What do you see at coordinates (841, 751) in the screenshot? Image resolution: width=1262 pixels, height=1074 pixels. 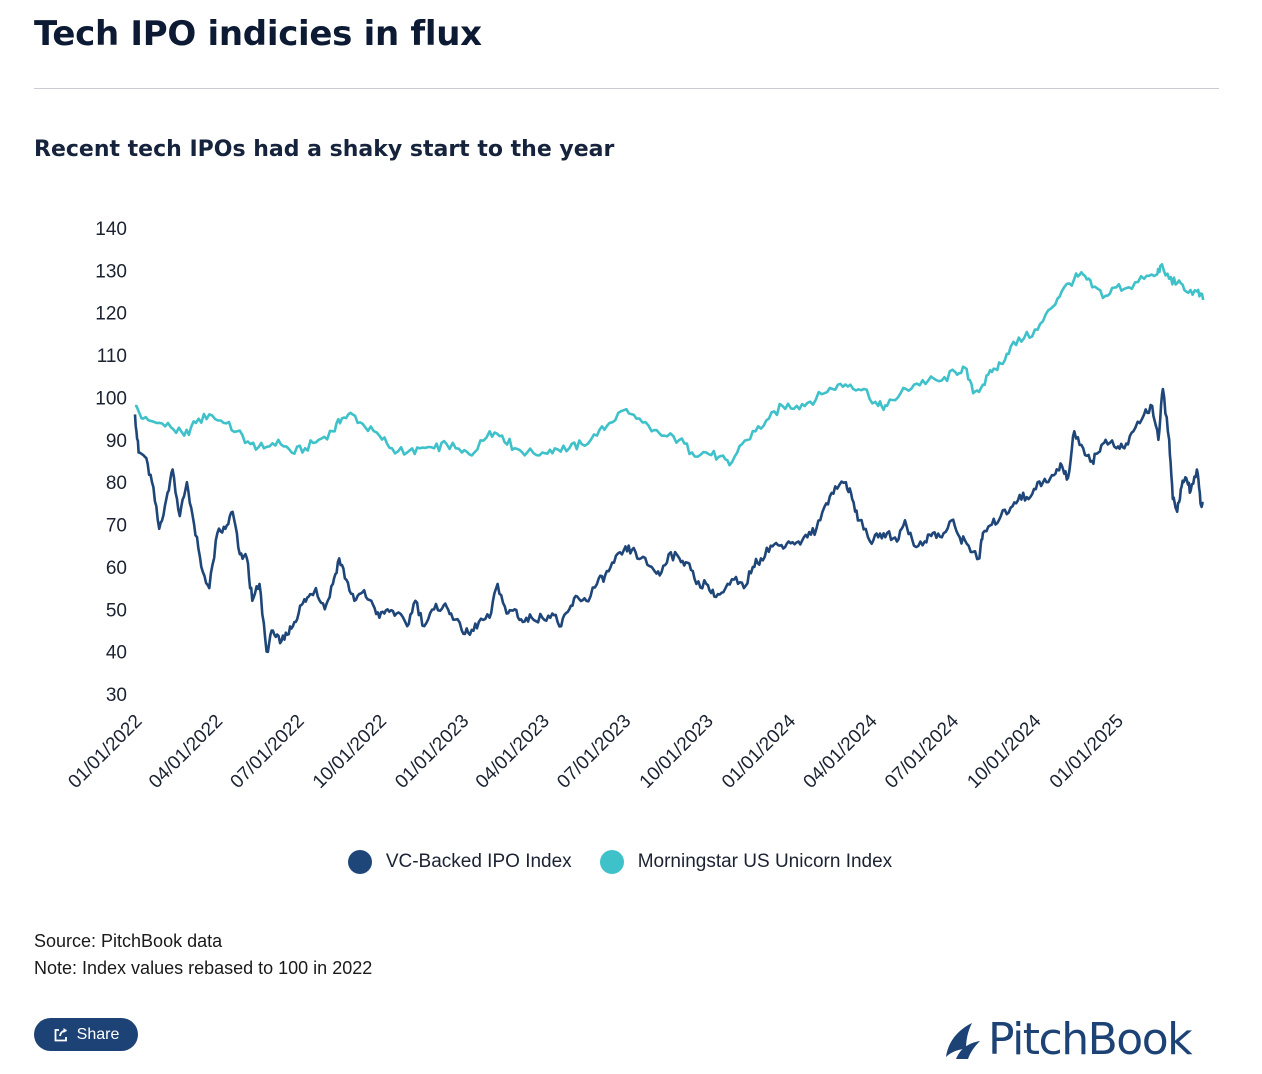 I see `x-tick-label: 04/01/2024` at bounding box center [841, 751].